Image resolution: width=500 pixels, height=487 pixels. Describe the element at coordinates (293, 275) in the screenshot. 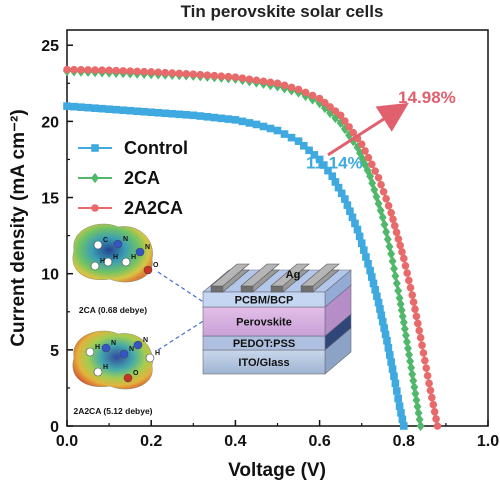

I see `layer-ag-label: Ag` at that location.